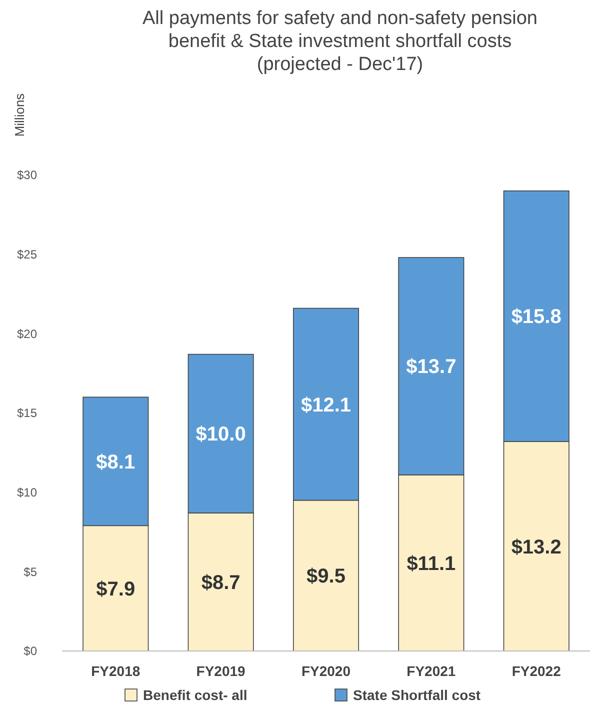 This screenshot has height=717, width=605. I want to click on data-label: $12.1, so click(326, 405).